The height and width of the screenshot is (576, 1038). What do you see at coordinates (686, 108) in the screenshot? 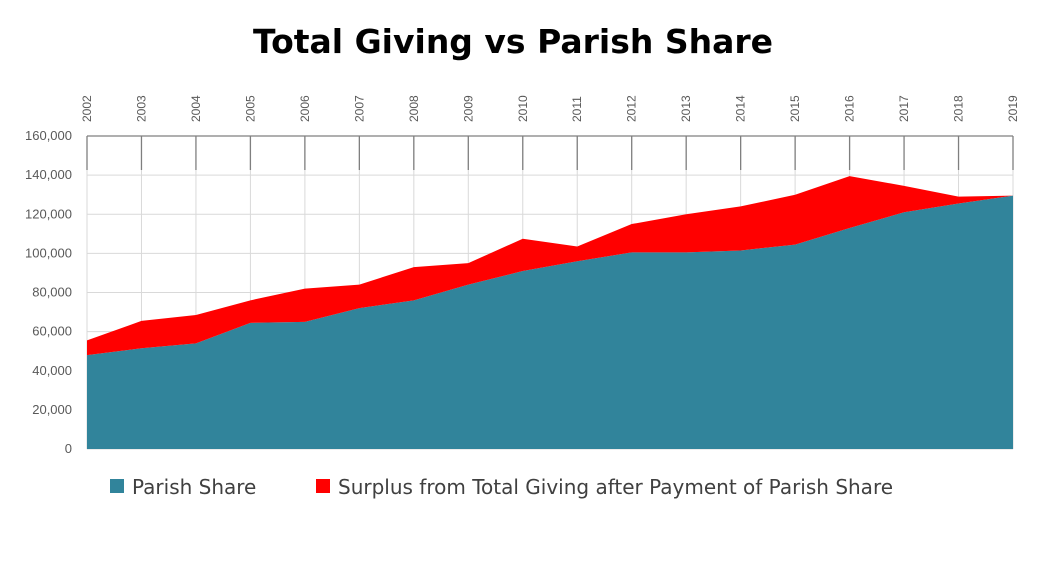
I see `x-tick-label: 2013` at bounding box center [686, 108].